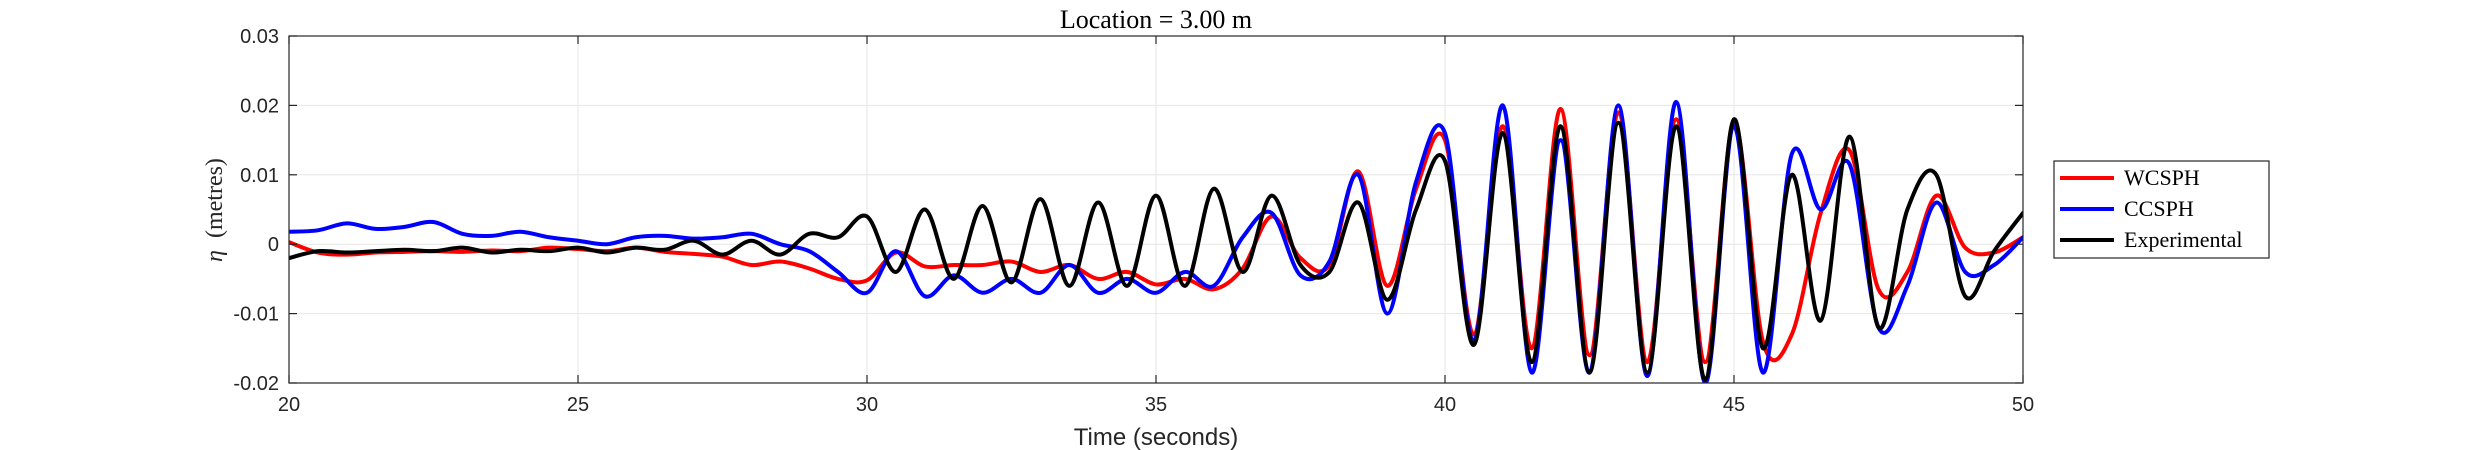  I want to click on x-tick-label: 50, so click(2023, 405).